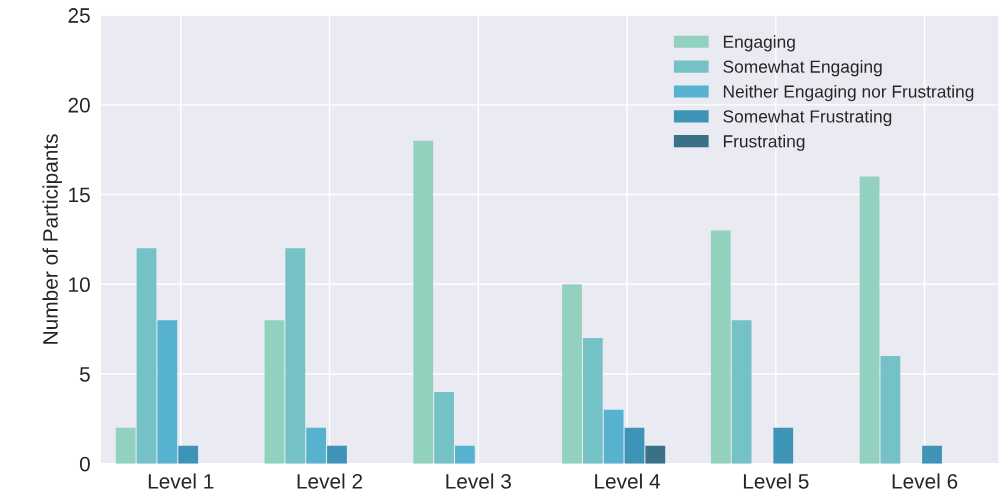 This screenshot has height=504, width=1004. What do you see at coordinates (79, 15) in the screenshot?
I see `y-tick-label: 25` at bounding box center [79, 15].